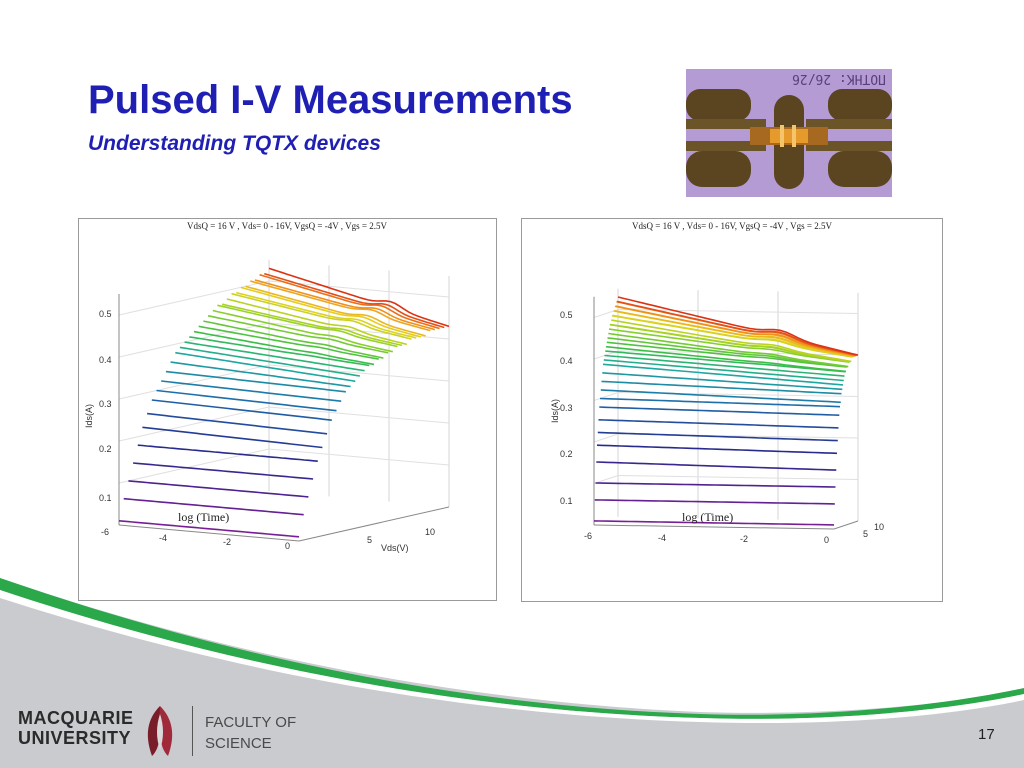 Image resolution: width=1024 pixels, height=768 pixels. I want to click on university-name-line1: MACQUARIE, so click(76, 718).